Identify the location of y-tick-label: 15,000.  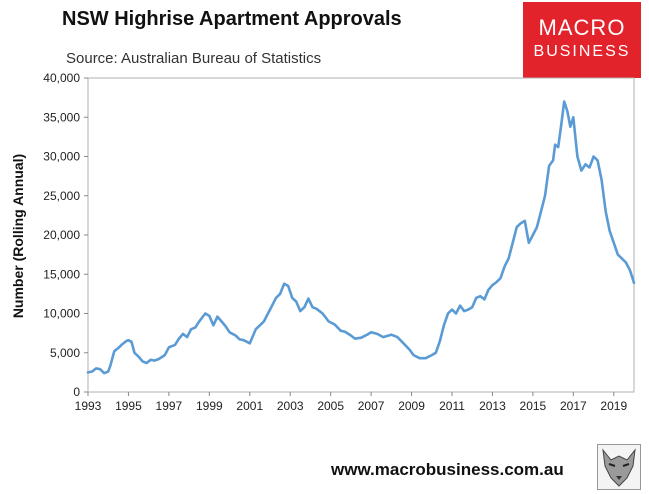
(61, 274).